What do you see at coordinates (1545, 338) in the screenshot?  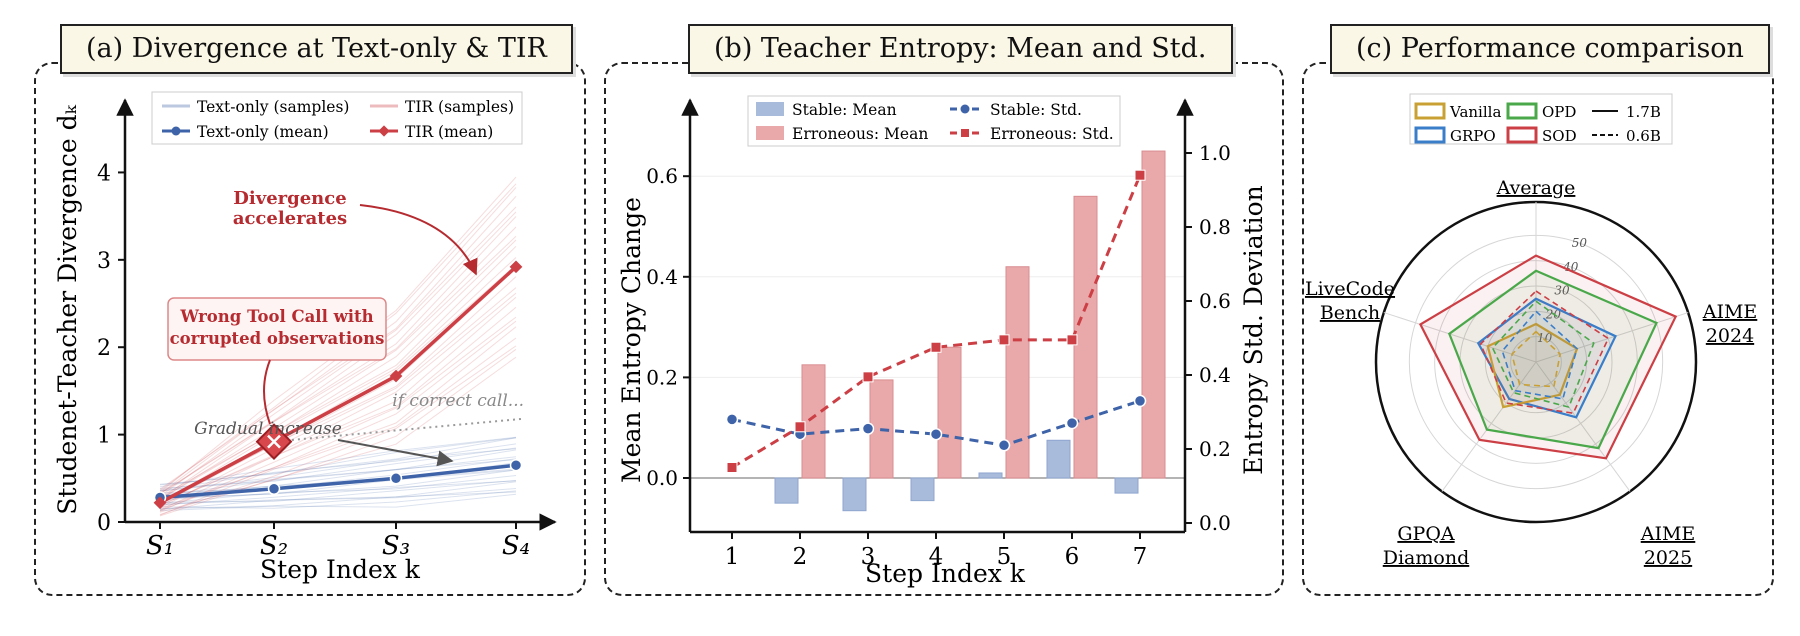 I see `radar-tick-label: 10` at bounding box center [1545, 338].